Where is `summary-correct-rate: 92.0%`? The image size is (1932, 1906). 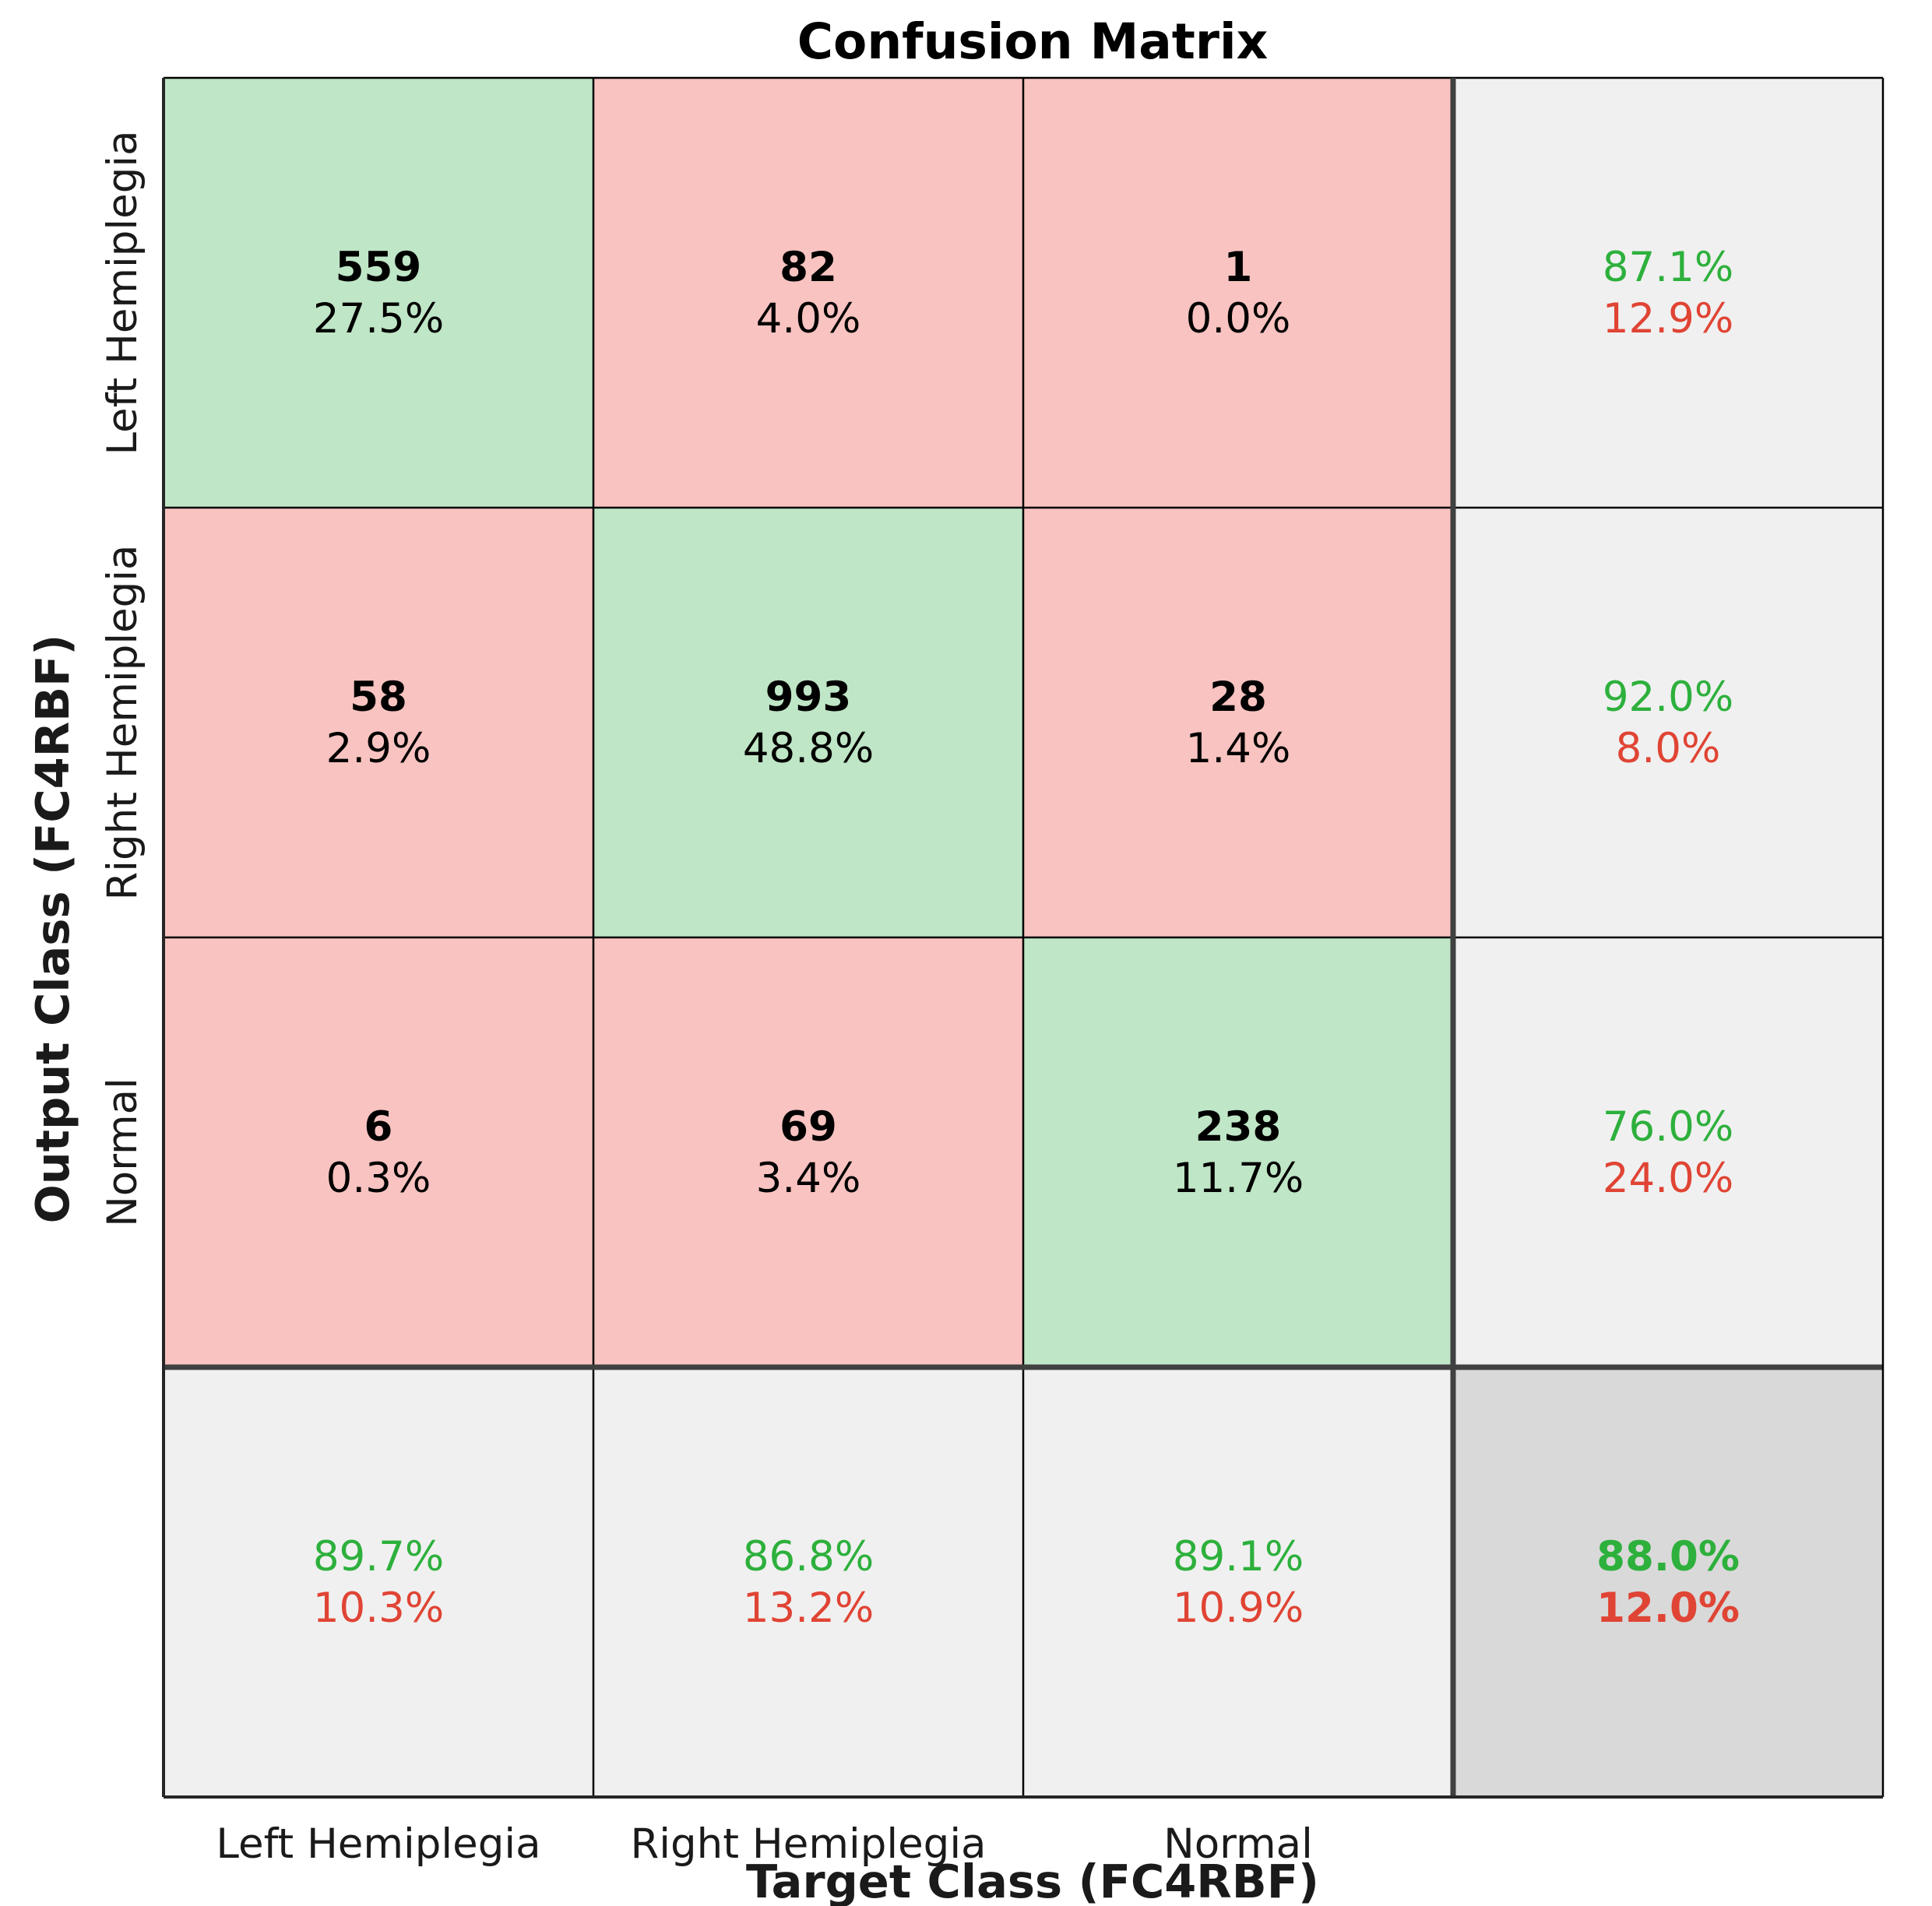 summary-correct-rate: 92.0% is located at coordinates (1668, 697).